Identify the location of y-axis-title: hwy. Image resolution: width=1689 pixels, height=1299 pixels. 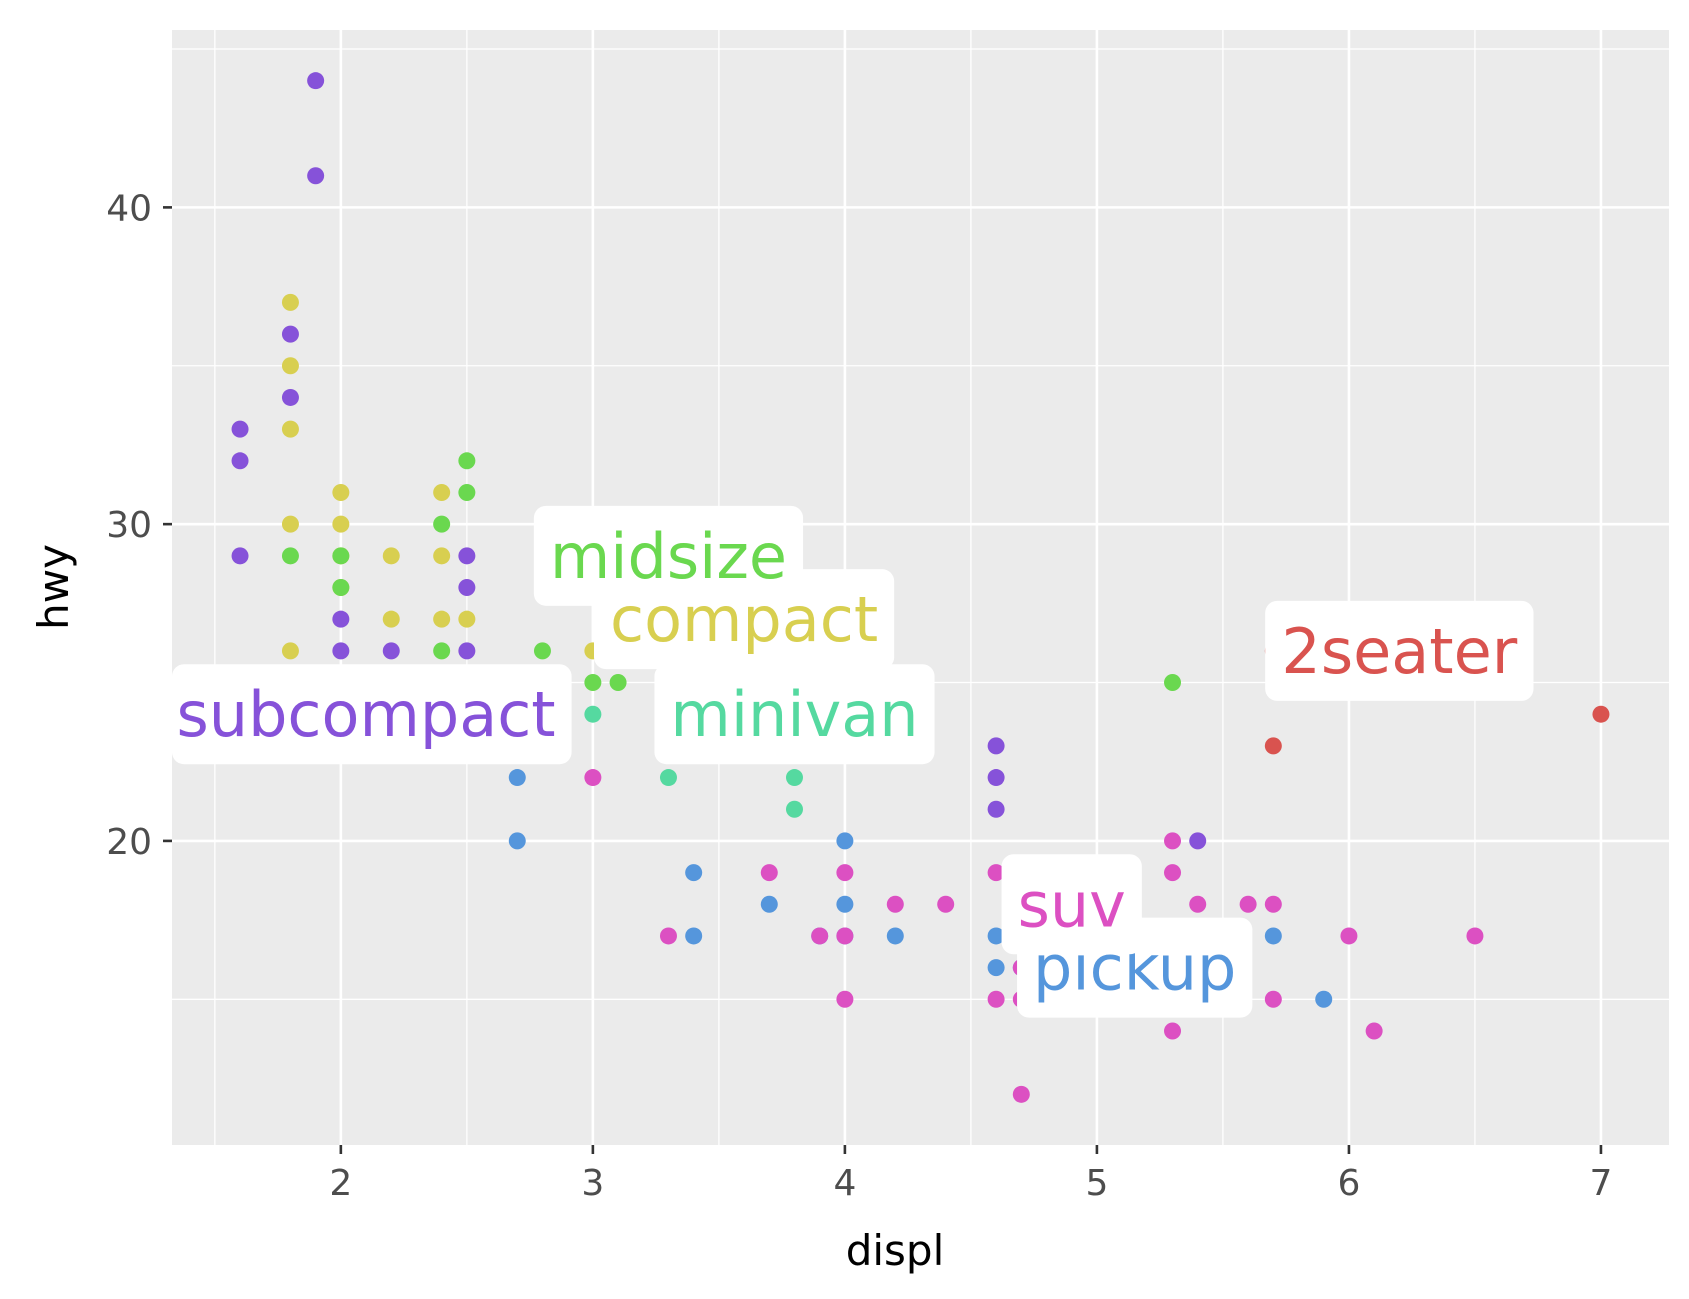
(53, 587).